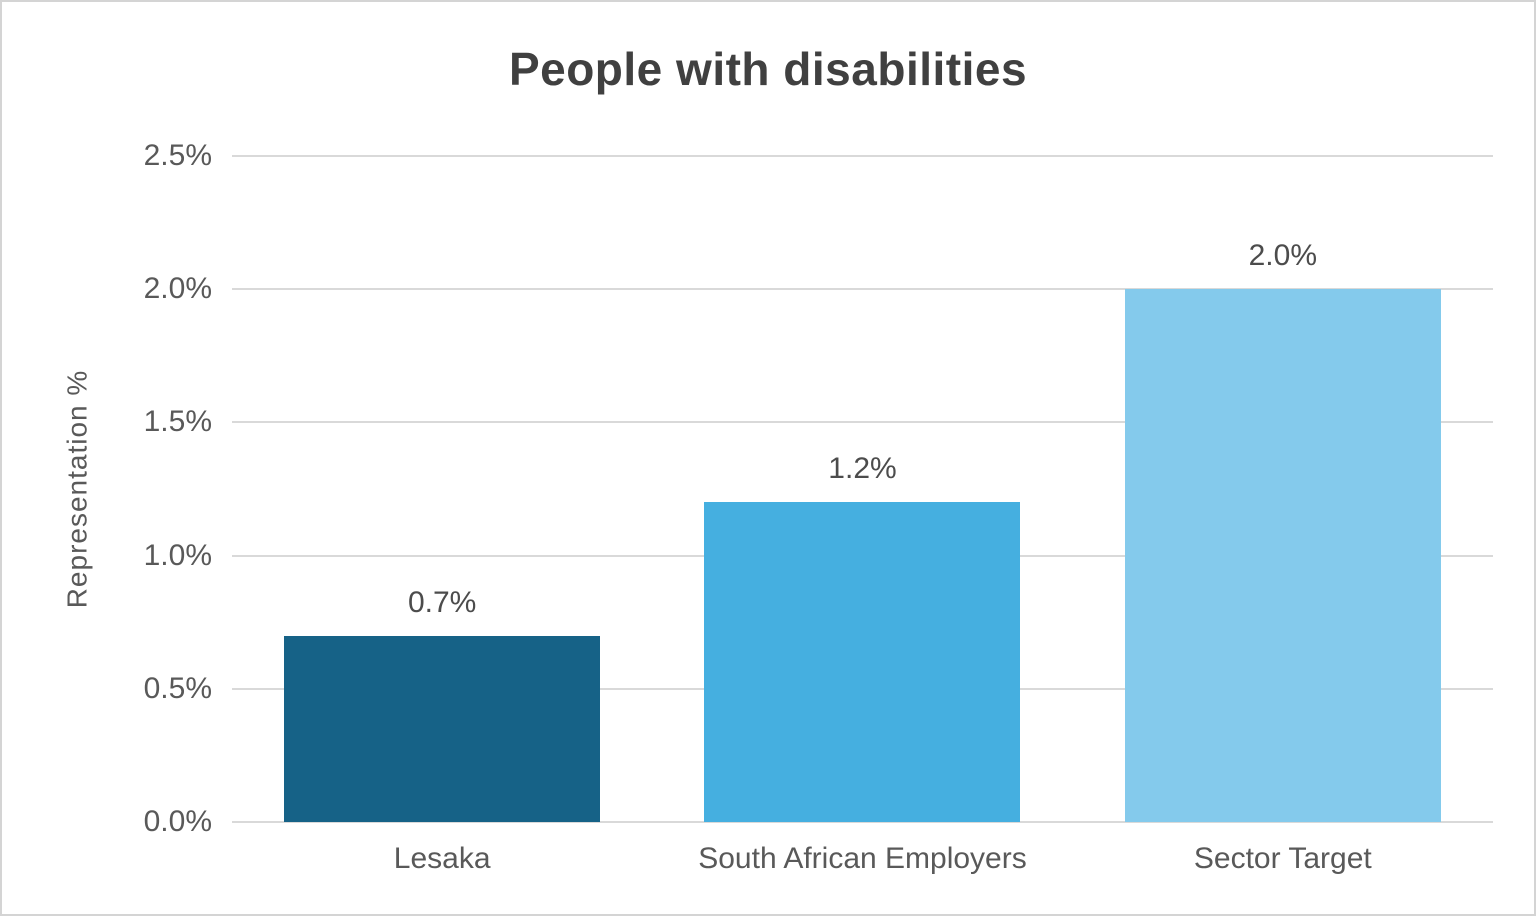  What do you see at coordinates (862, 662) in the screenshot?
I see `bar-south-african-employers` at bounding box center [862, 662].